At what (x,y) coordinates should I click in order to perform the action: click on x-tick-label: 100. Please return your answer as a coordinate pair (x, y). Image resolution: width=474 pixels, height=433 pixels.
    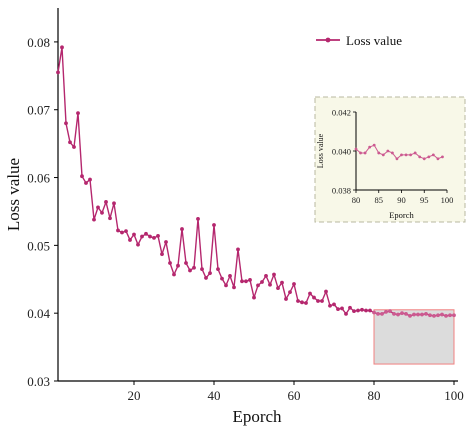
    Looking at the image, I should click on (454, 395).